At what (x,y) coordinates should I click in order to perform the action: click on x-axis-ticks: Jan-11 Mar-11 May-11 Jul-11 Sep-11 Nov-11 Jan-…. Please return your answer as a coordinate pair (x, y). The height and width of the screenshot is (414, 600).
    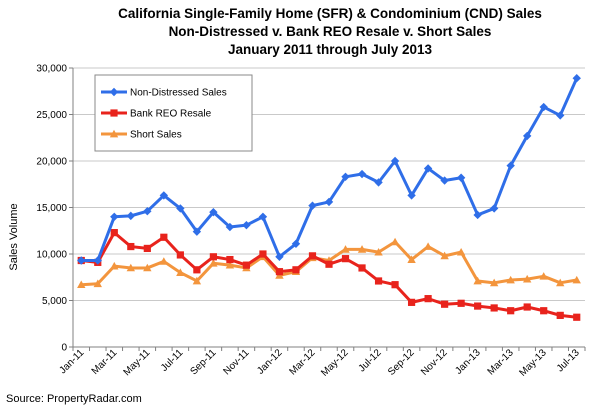
    Looking at the image, I should click on (319, 363).